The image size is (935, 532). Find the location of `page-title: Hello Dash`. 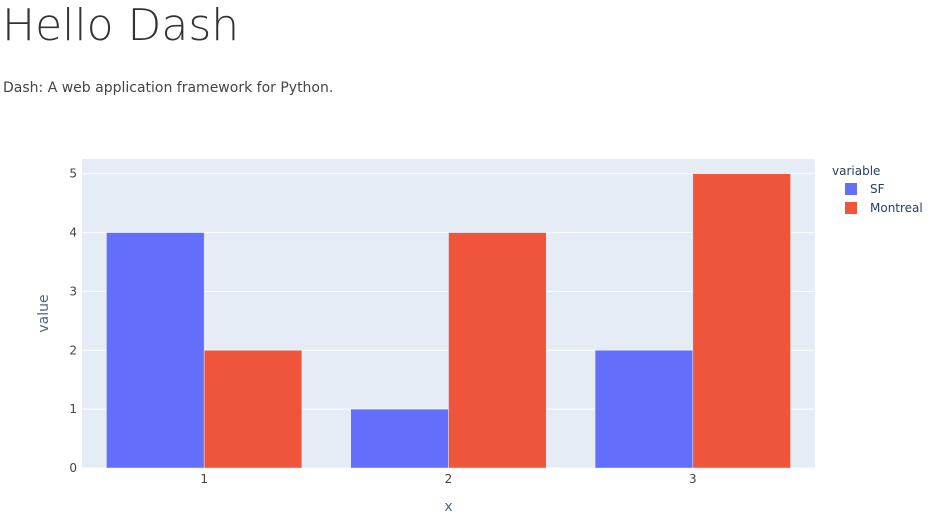

page-title: Hello Dash is located at coordinates (121, 25).